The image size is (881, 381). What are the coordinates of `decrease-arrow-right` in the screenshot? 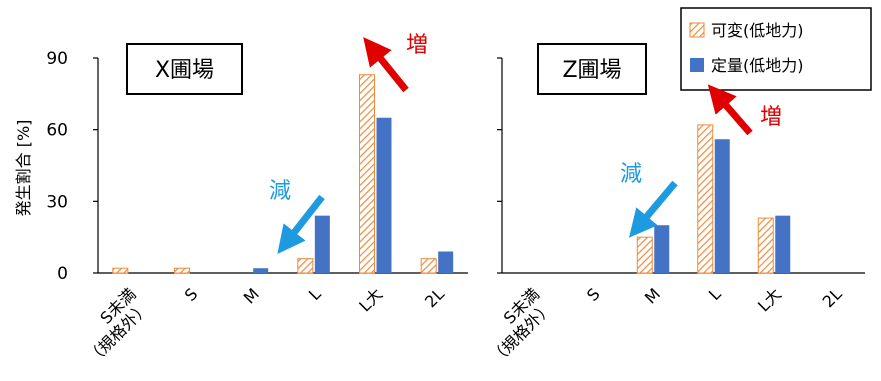 It's located at (653, 209).